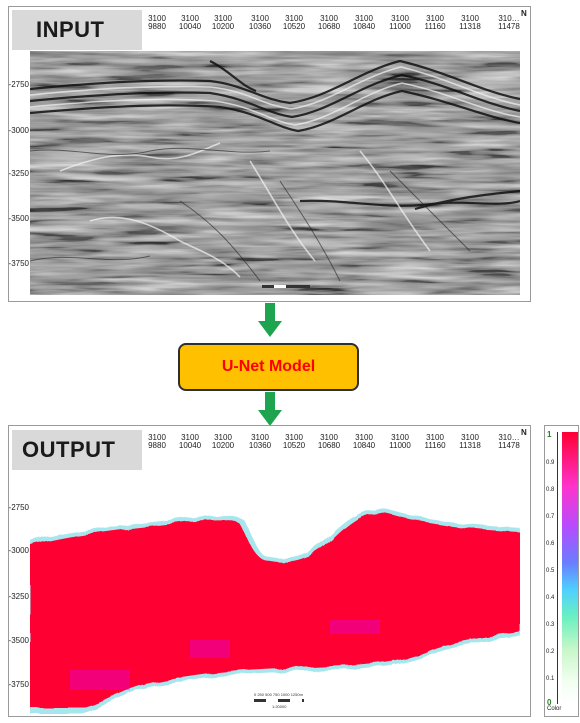  Describe the element at coordinates (550, 463) in the screenshot. I see `colorbar-tick: 0.9` at that location.